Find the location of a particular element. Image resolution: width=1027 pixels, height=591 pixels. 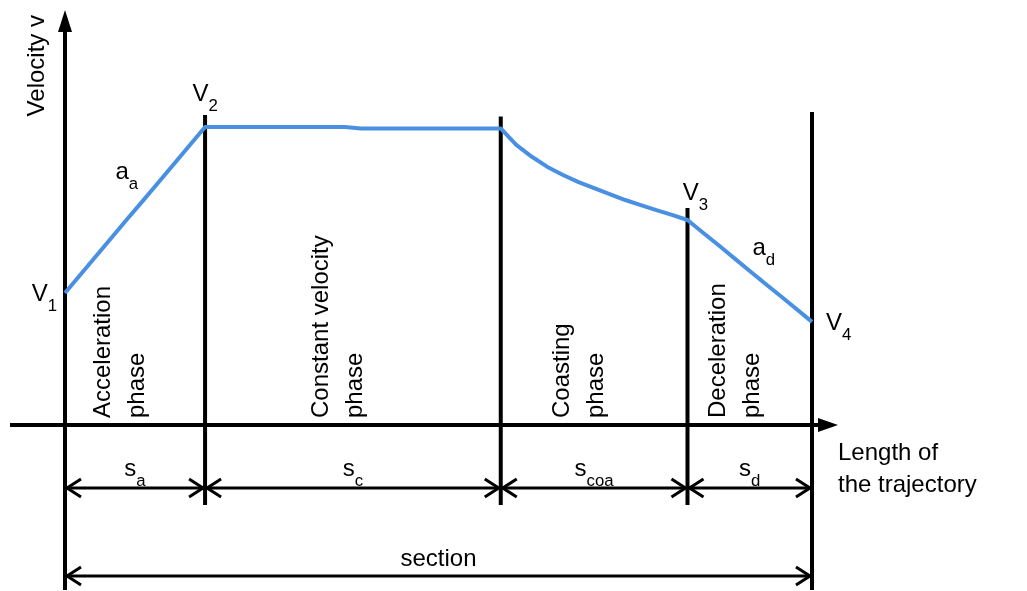

annotation: a$_{d}$ is located at coordinates (764, 250).